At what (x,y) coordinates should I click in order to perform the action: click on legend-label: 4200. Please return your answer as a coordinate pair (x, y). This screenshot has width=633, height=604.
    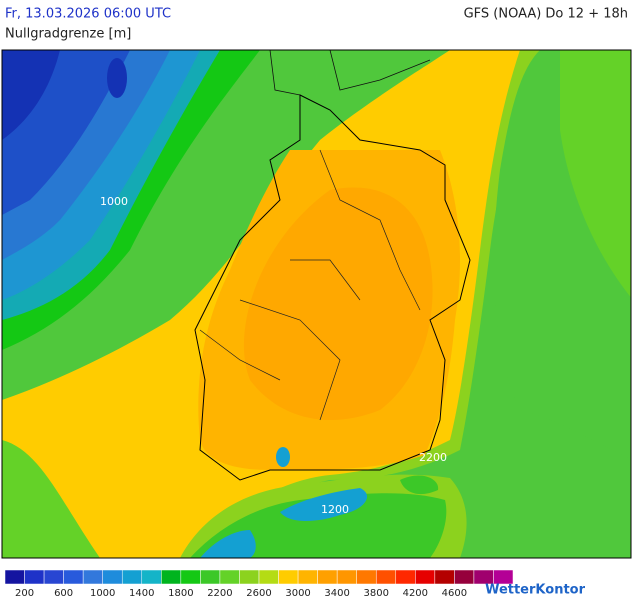
    Looking at the image, I should click on (415, 593).